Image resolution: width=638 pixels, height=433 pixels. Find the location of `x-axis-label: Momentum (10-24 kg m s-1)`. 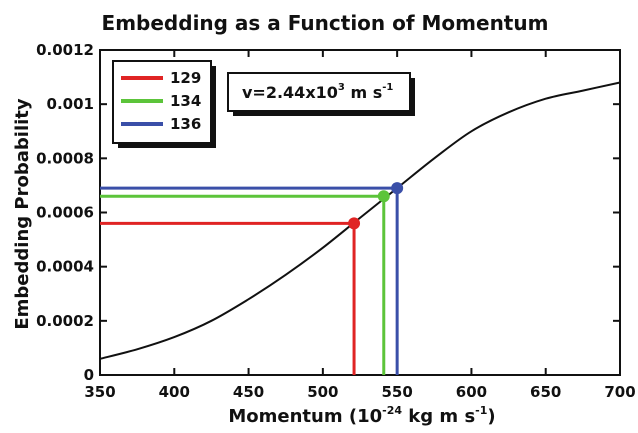

x-axis-label: Momentum (10-24 kg m s-1) is located at coordinates (361, 415).